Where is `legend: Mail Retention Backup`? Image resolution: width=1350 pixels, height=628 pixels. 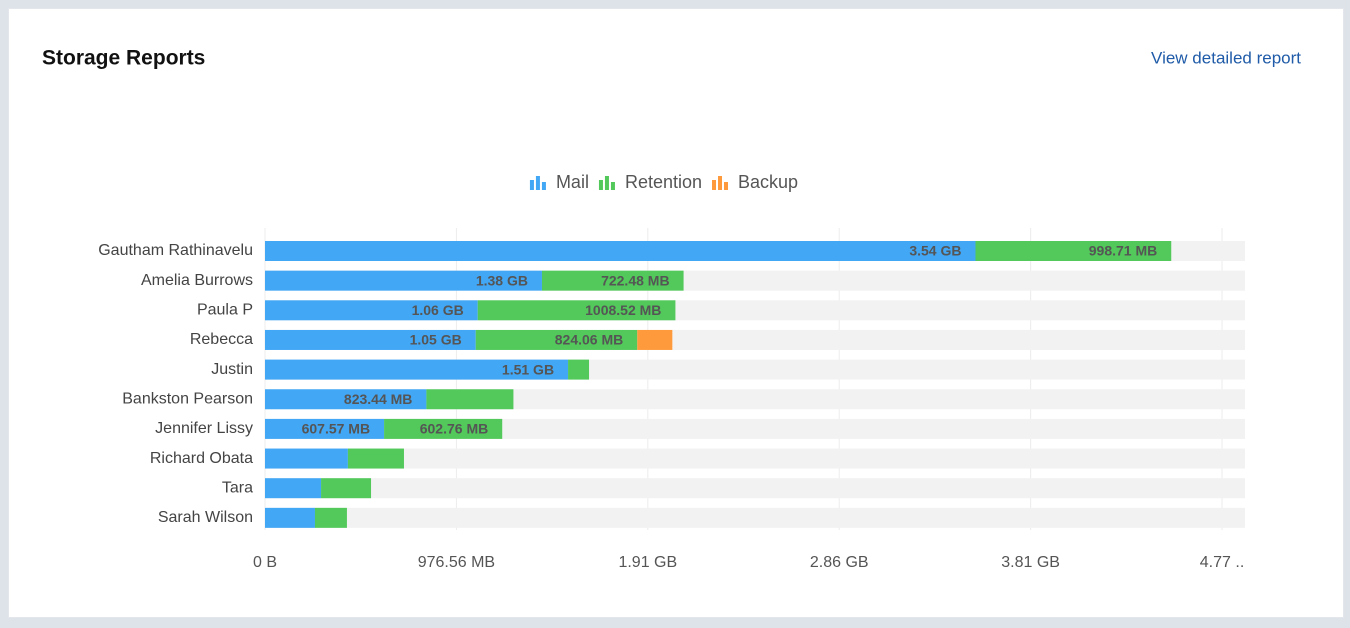 legend: Mail Retention Backup is located at coordinates (663, 182).